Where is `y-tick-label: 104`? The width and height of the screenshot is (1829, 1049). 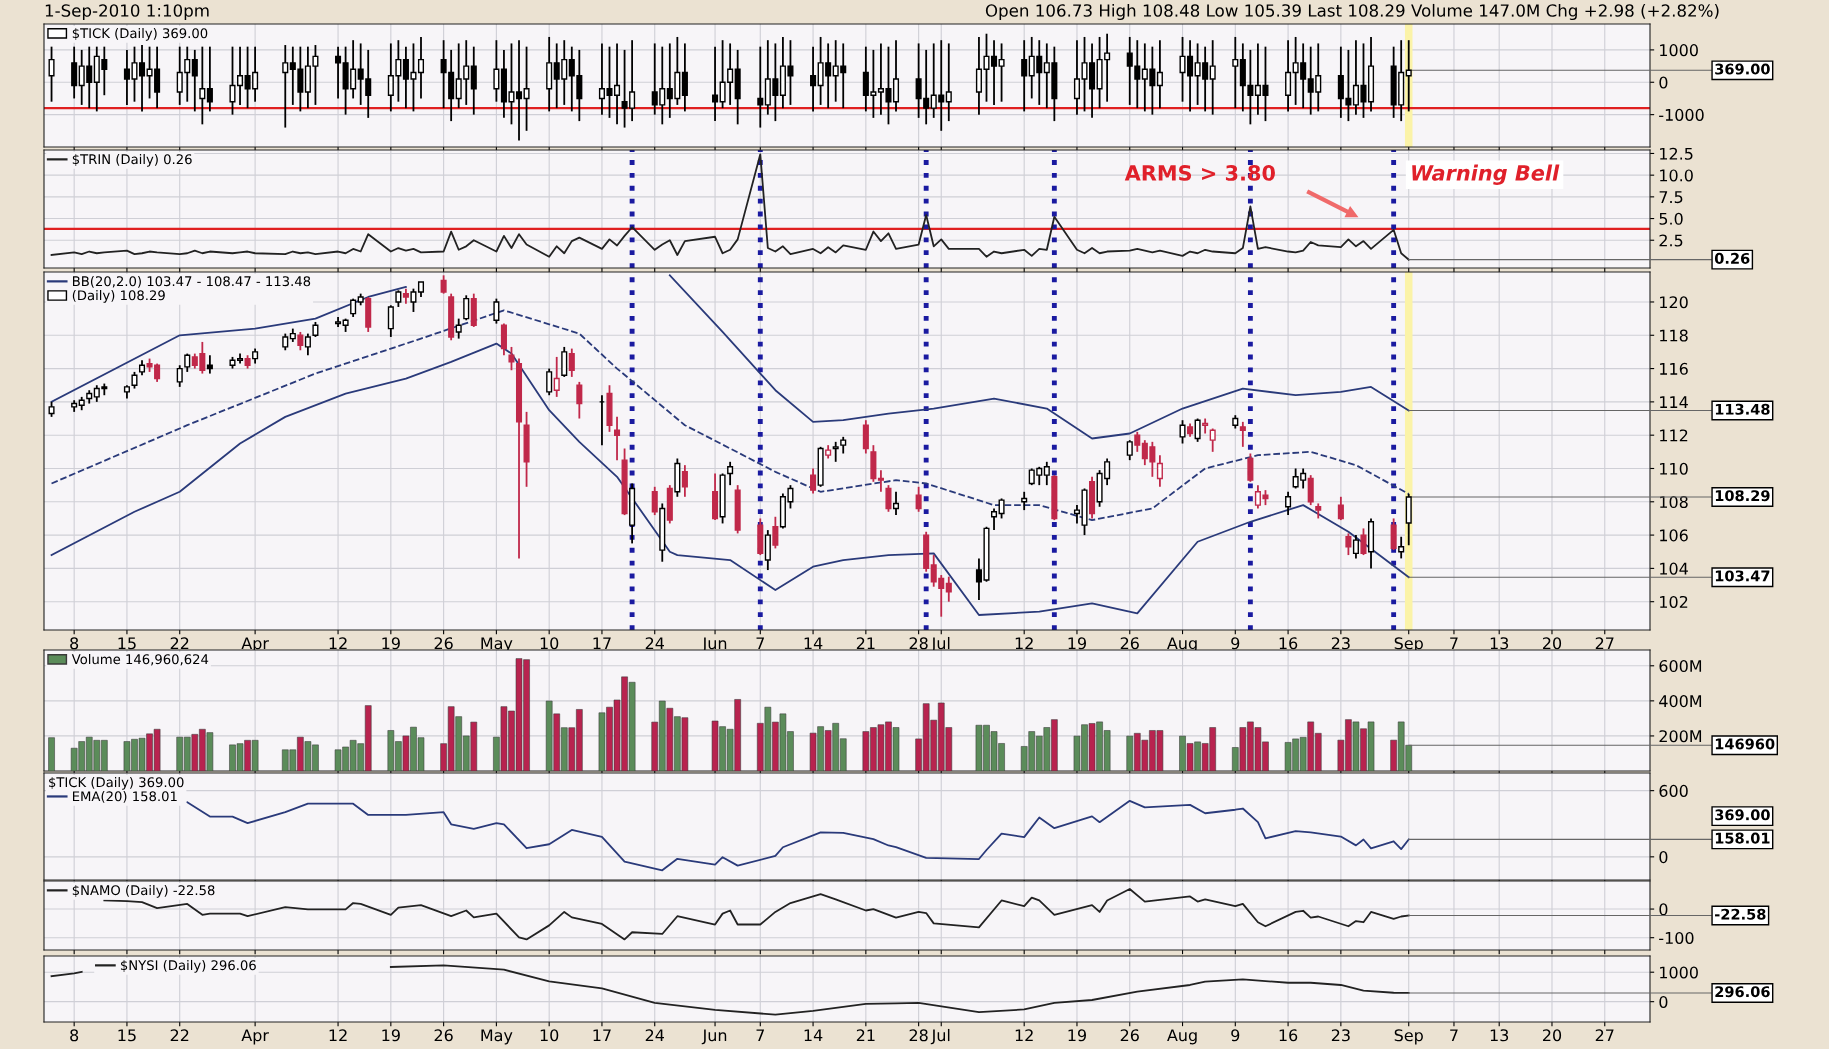 y-tick-label: 104 is located at coordinates (1674, 568).